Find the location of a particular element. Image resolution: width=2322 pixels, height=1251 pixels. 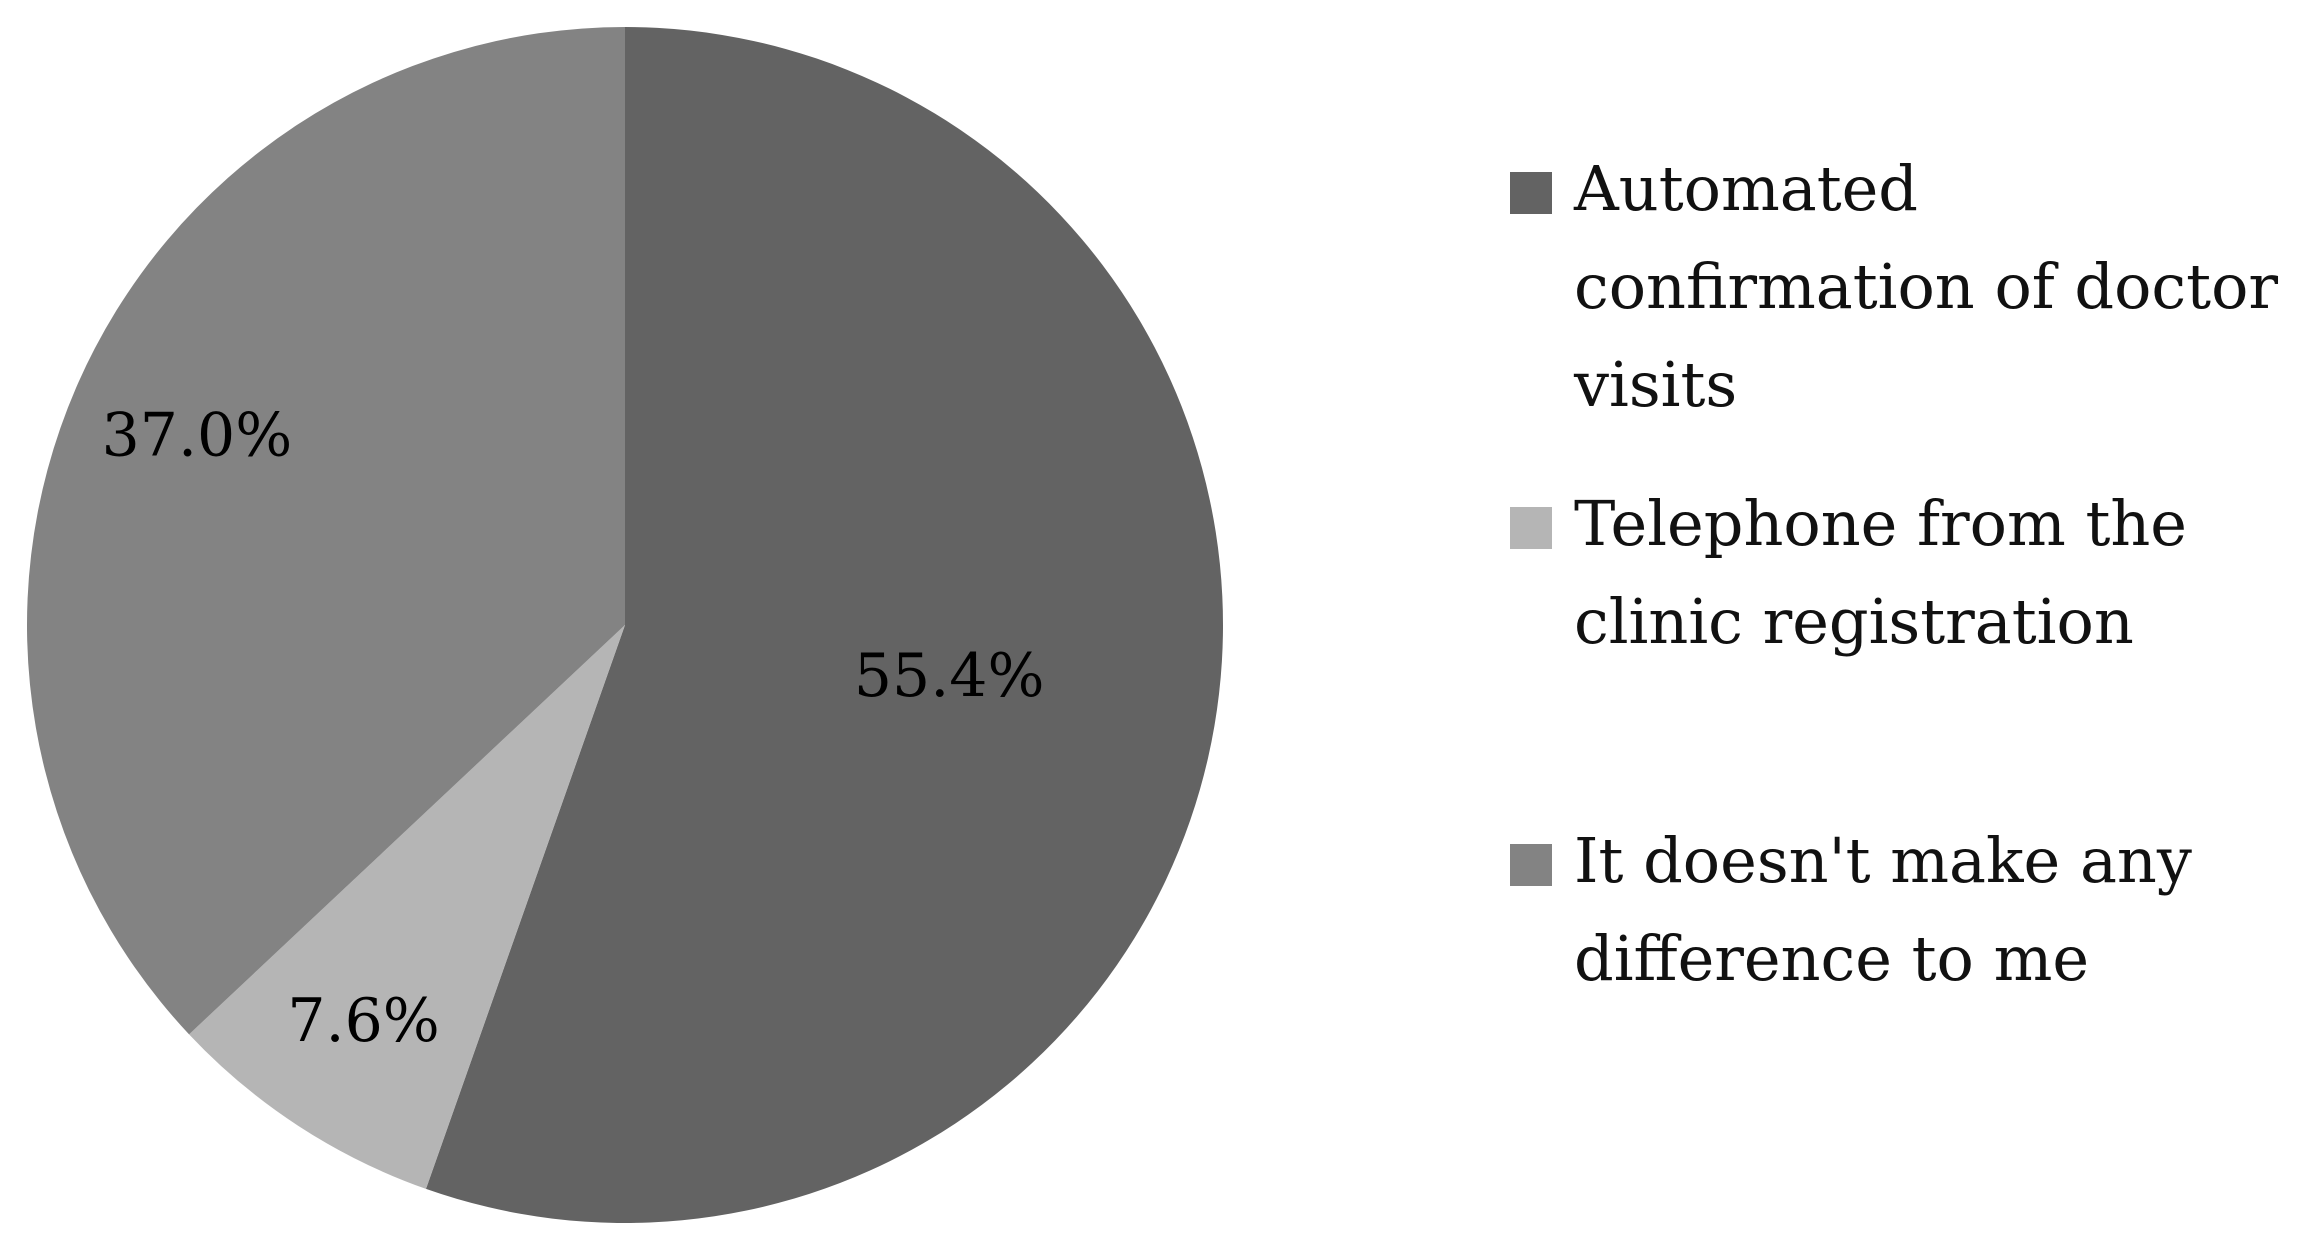

legend-swatch-automated is located at coordinates (1531, 193).